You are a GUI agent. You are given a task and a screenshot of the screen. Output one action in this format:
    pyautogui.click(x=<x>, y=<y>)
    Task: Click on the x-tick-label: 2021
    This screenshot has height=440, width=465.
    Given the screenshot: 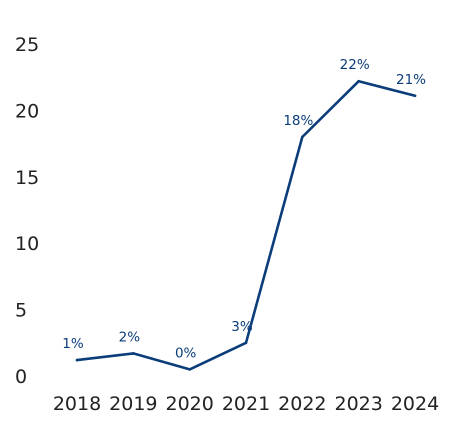 What is the action you would take?
    pyautogui.click(x=246, y=404)
    